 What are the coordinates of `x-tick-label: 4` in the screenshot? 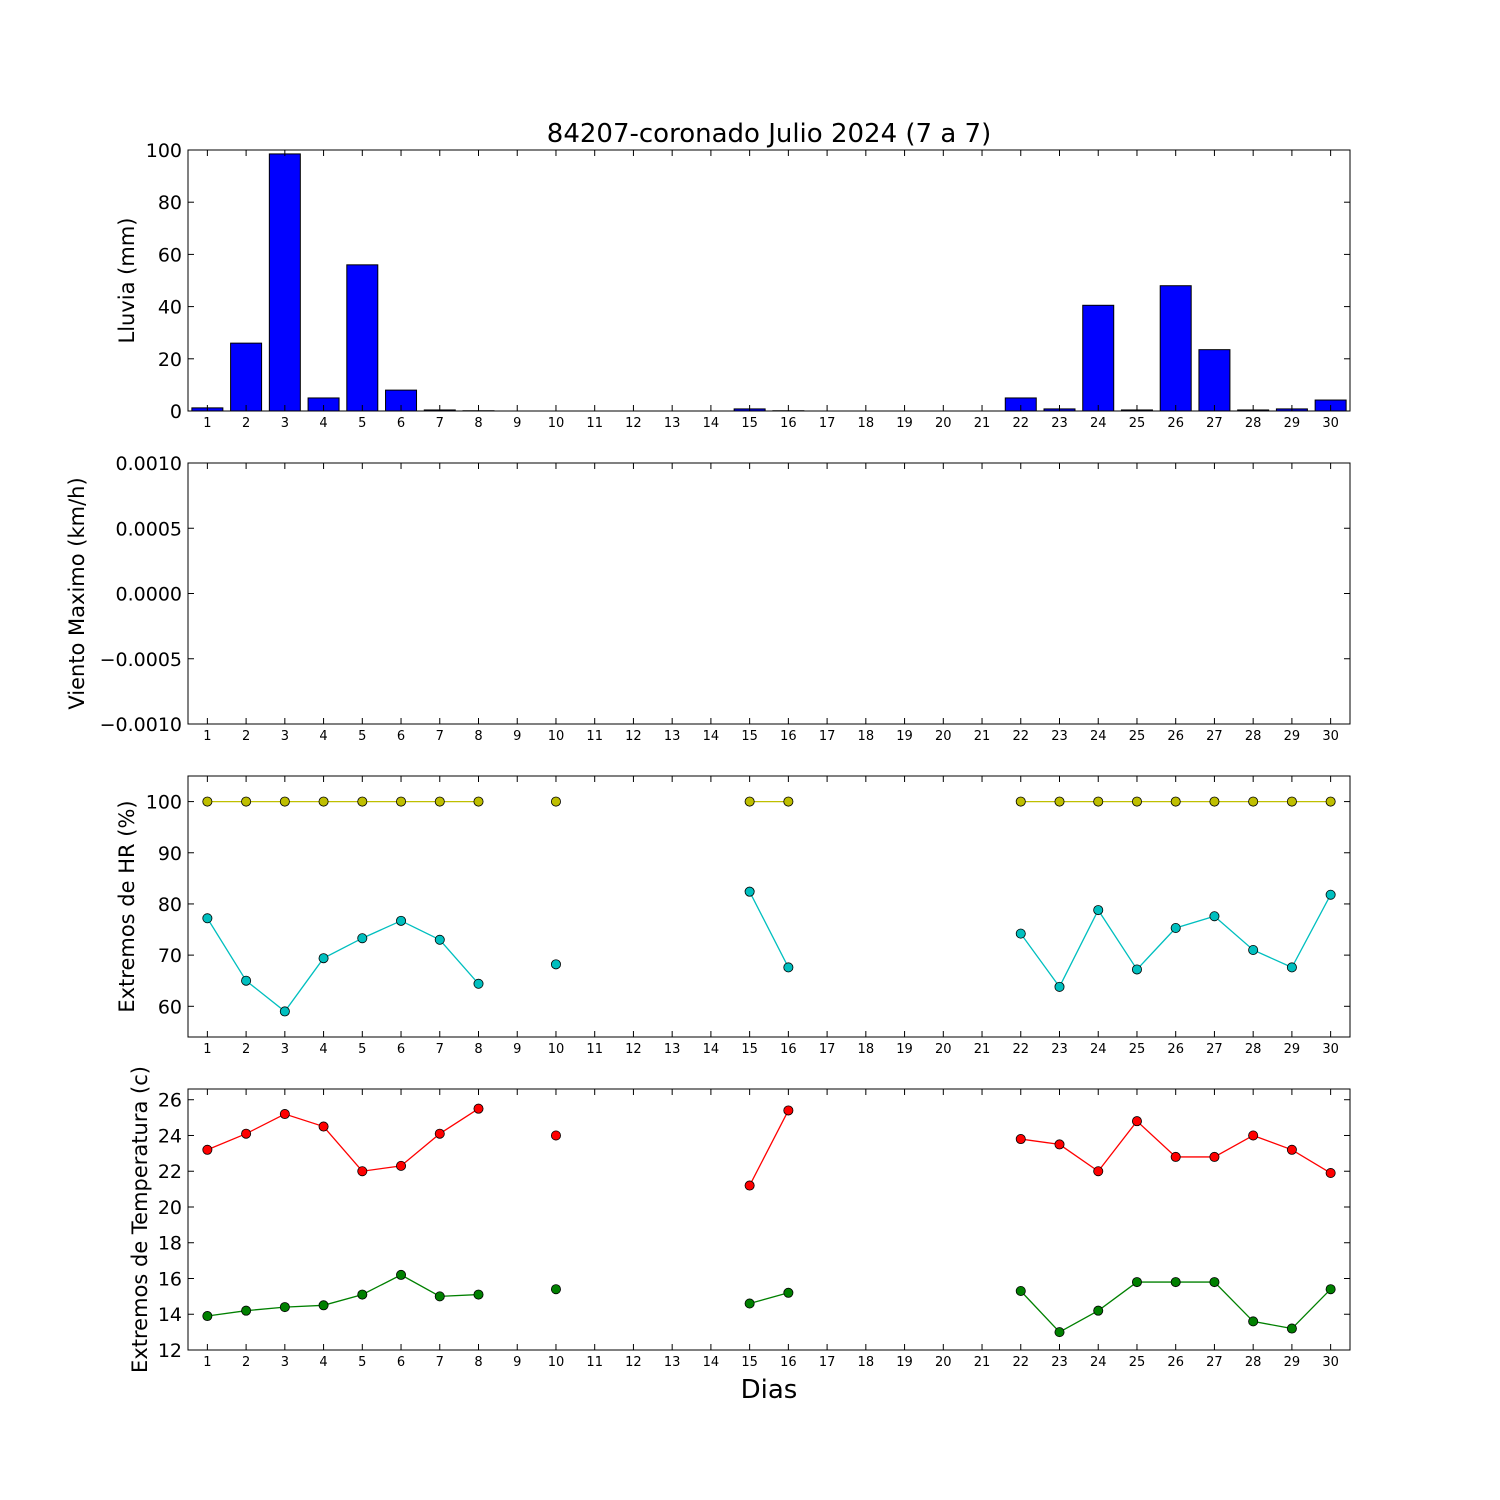 It's located at (323, 736).